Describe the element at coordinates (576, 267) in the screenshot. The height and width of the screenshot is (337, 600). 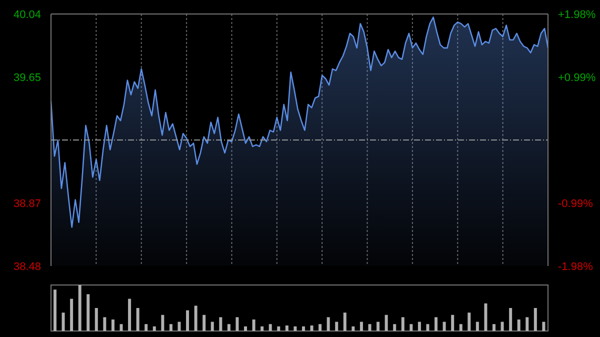
I see `y2-tick-label: -1.98%` at that location.